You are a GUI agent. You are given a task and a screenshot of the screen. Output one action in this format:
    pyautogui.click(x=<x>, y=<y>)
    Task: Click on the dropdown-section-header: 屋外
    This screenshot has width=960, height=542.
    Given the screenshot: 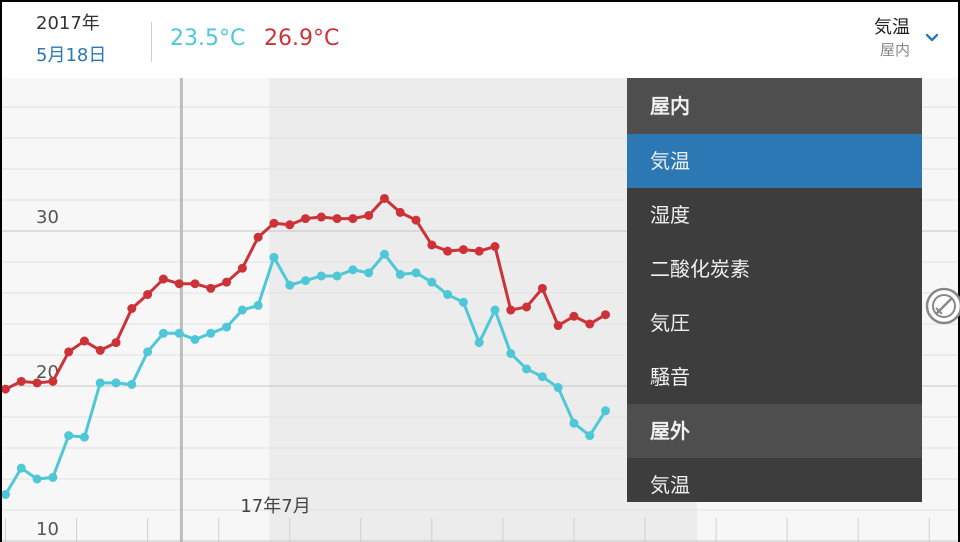 What is the action you would take?
    pyautogui.click(x=774, y=431)
    